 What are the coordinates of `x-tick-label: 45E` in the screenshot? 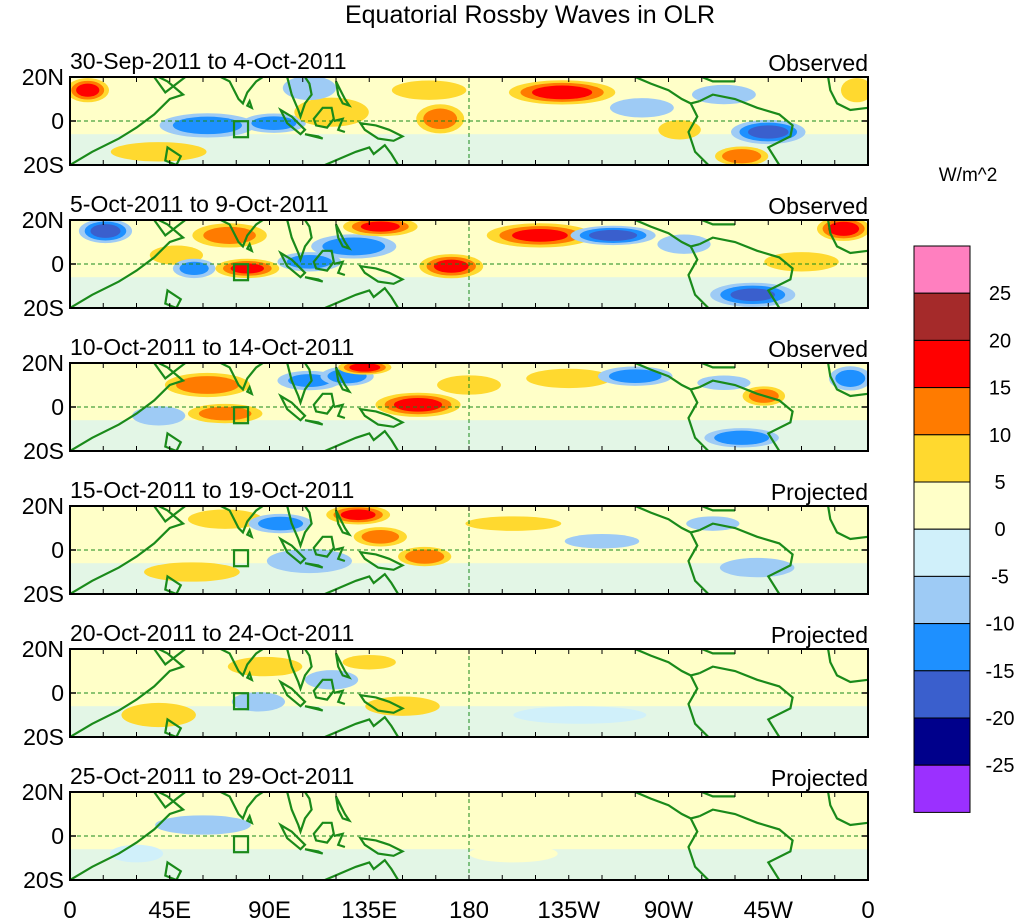 It's located at (169, 910).